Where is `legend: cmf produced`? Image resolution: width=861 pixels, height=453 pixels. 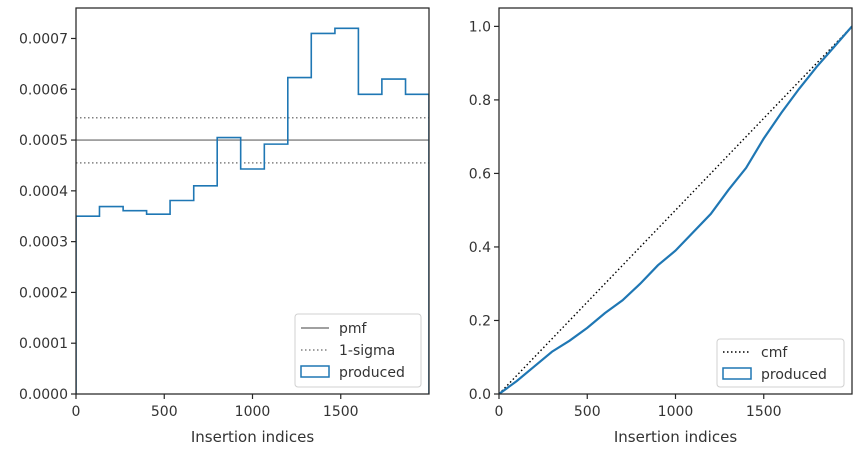
legend: cmf produced is located at coordinates (780, 363).